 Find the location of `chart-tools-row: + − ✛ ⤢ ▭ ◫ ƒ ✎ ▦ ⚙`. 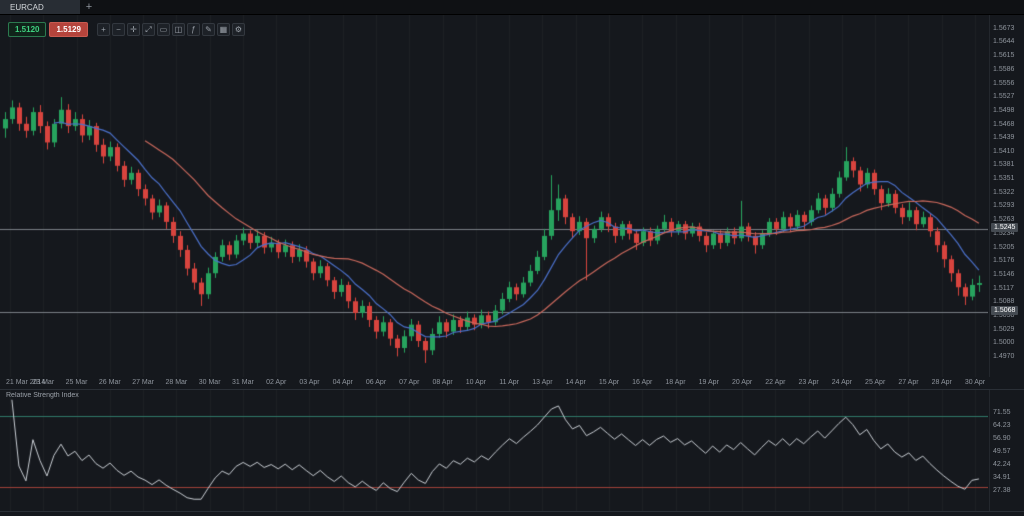

chart-tools-row: + − ✛ ⤢ ▭ ◫ ƒ ✎ ▦ ⚙ is located at coordinates (170, 29).